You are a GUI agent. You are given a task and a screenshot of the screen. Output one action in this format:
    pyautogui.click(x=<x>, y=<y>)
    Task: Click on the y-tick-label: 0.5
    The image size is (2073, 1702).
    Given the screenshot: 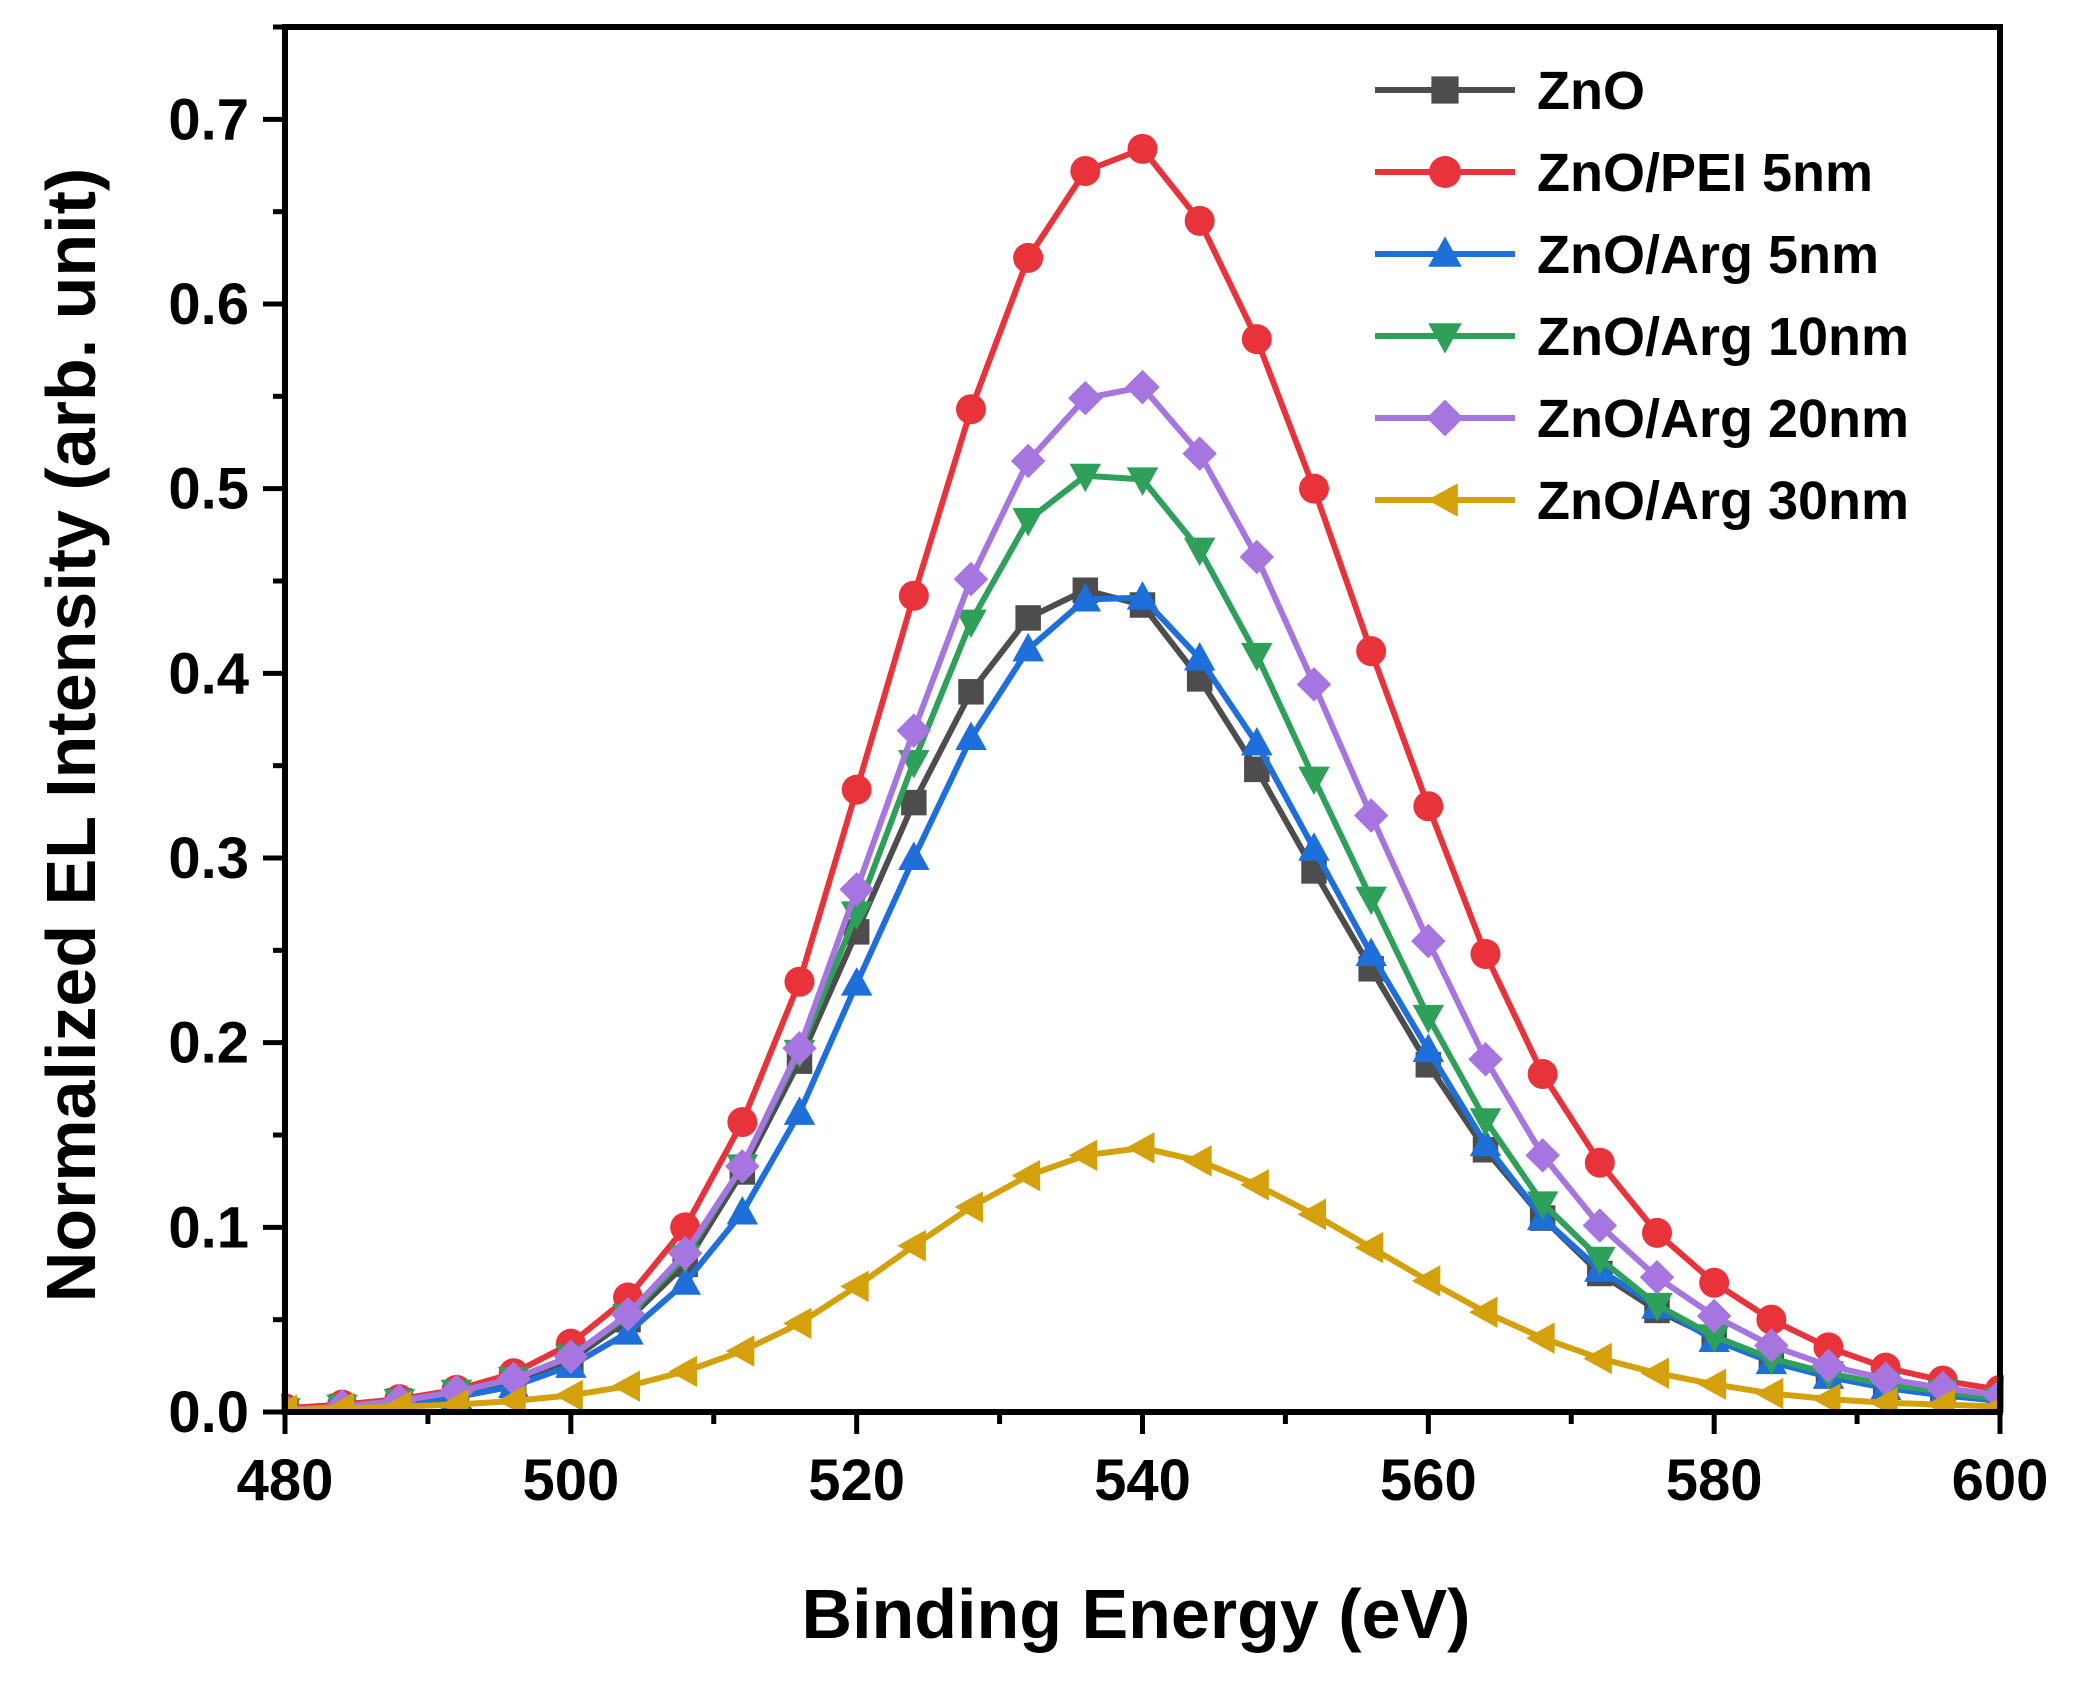 What is the action you would take?
    pyautogui.click(x=208, y=489)
    